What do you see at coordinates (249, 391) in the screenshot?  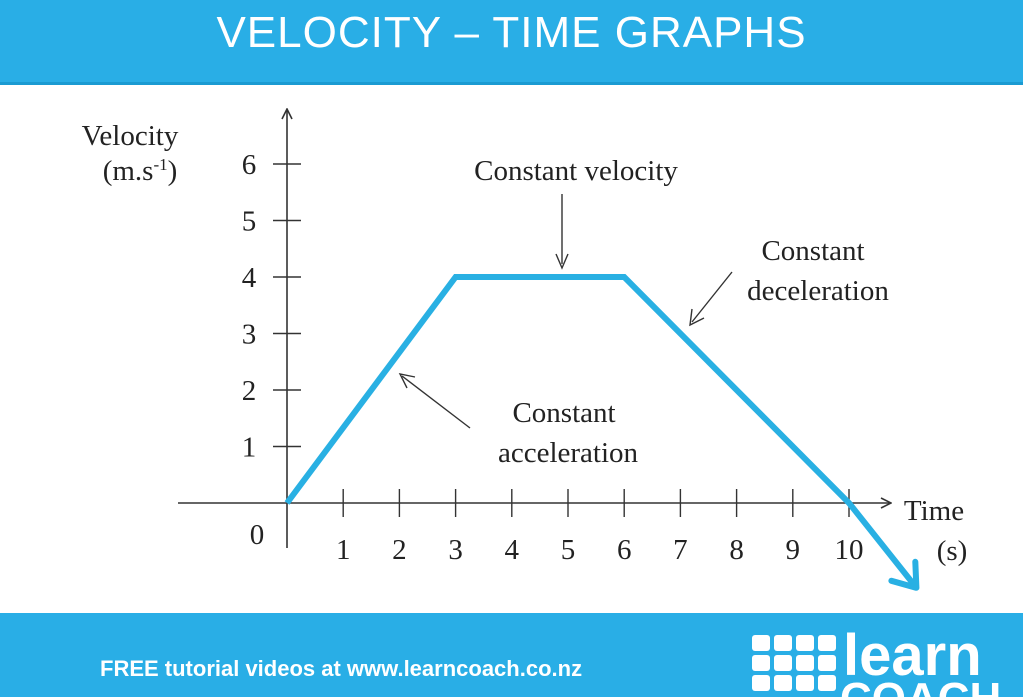 I see `y-tick-label: 2` at bounding box center [249, 391].